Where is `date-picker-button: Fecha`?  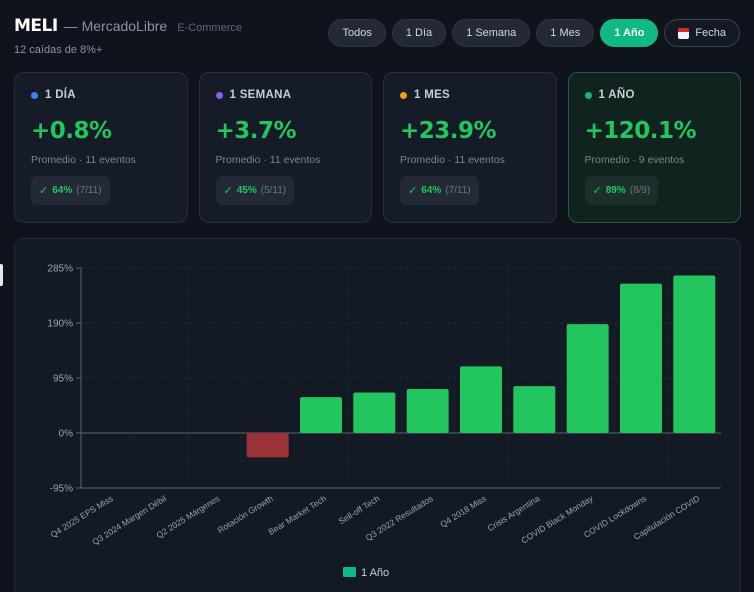 date-picker-button: Fecha is located at coordinates (702, 33).